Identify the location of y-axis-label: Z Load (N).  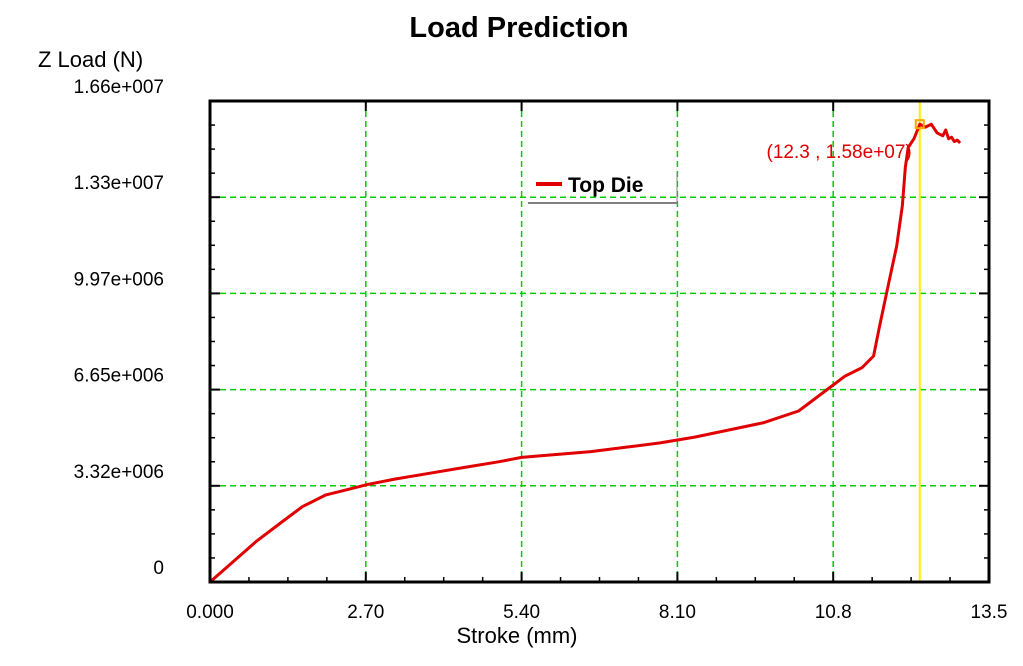
(90, 59).